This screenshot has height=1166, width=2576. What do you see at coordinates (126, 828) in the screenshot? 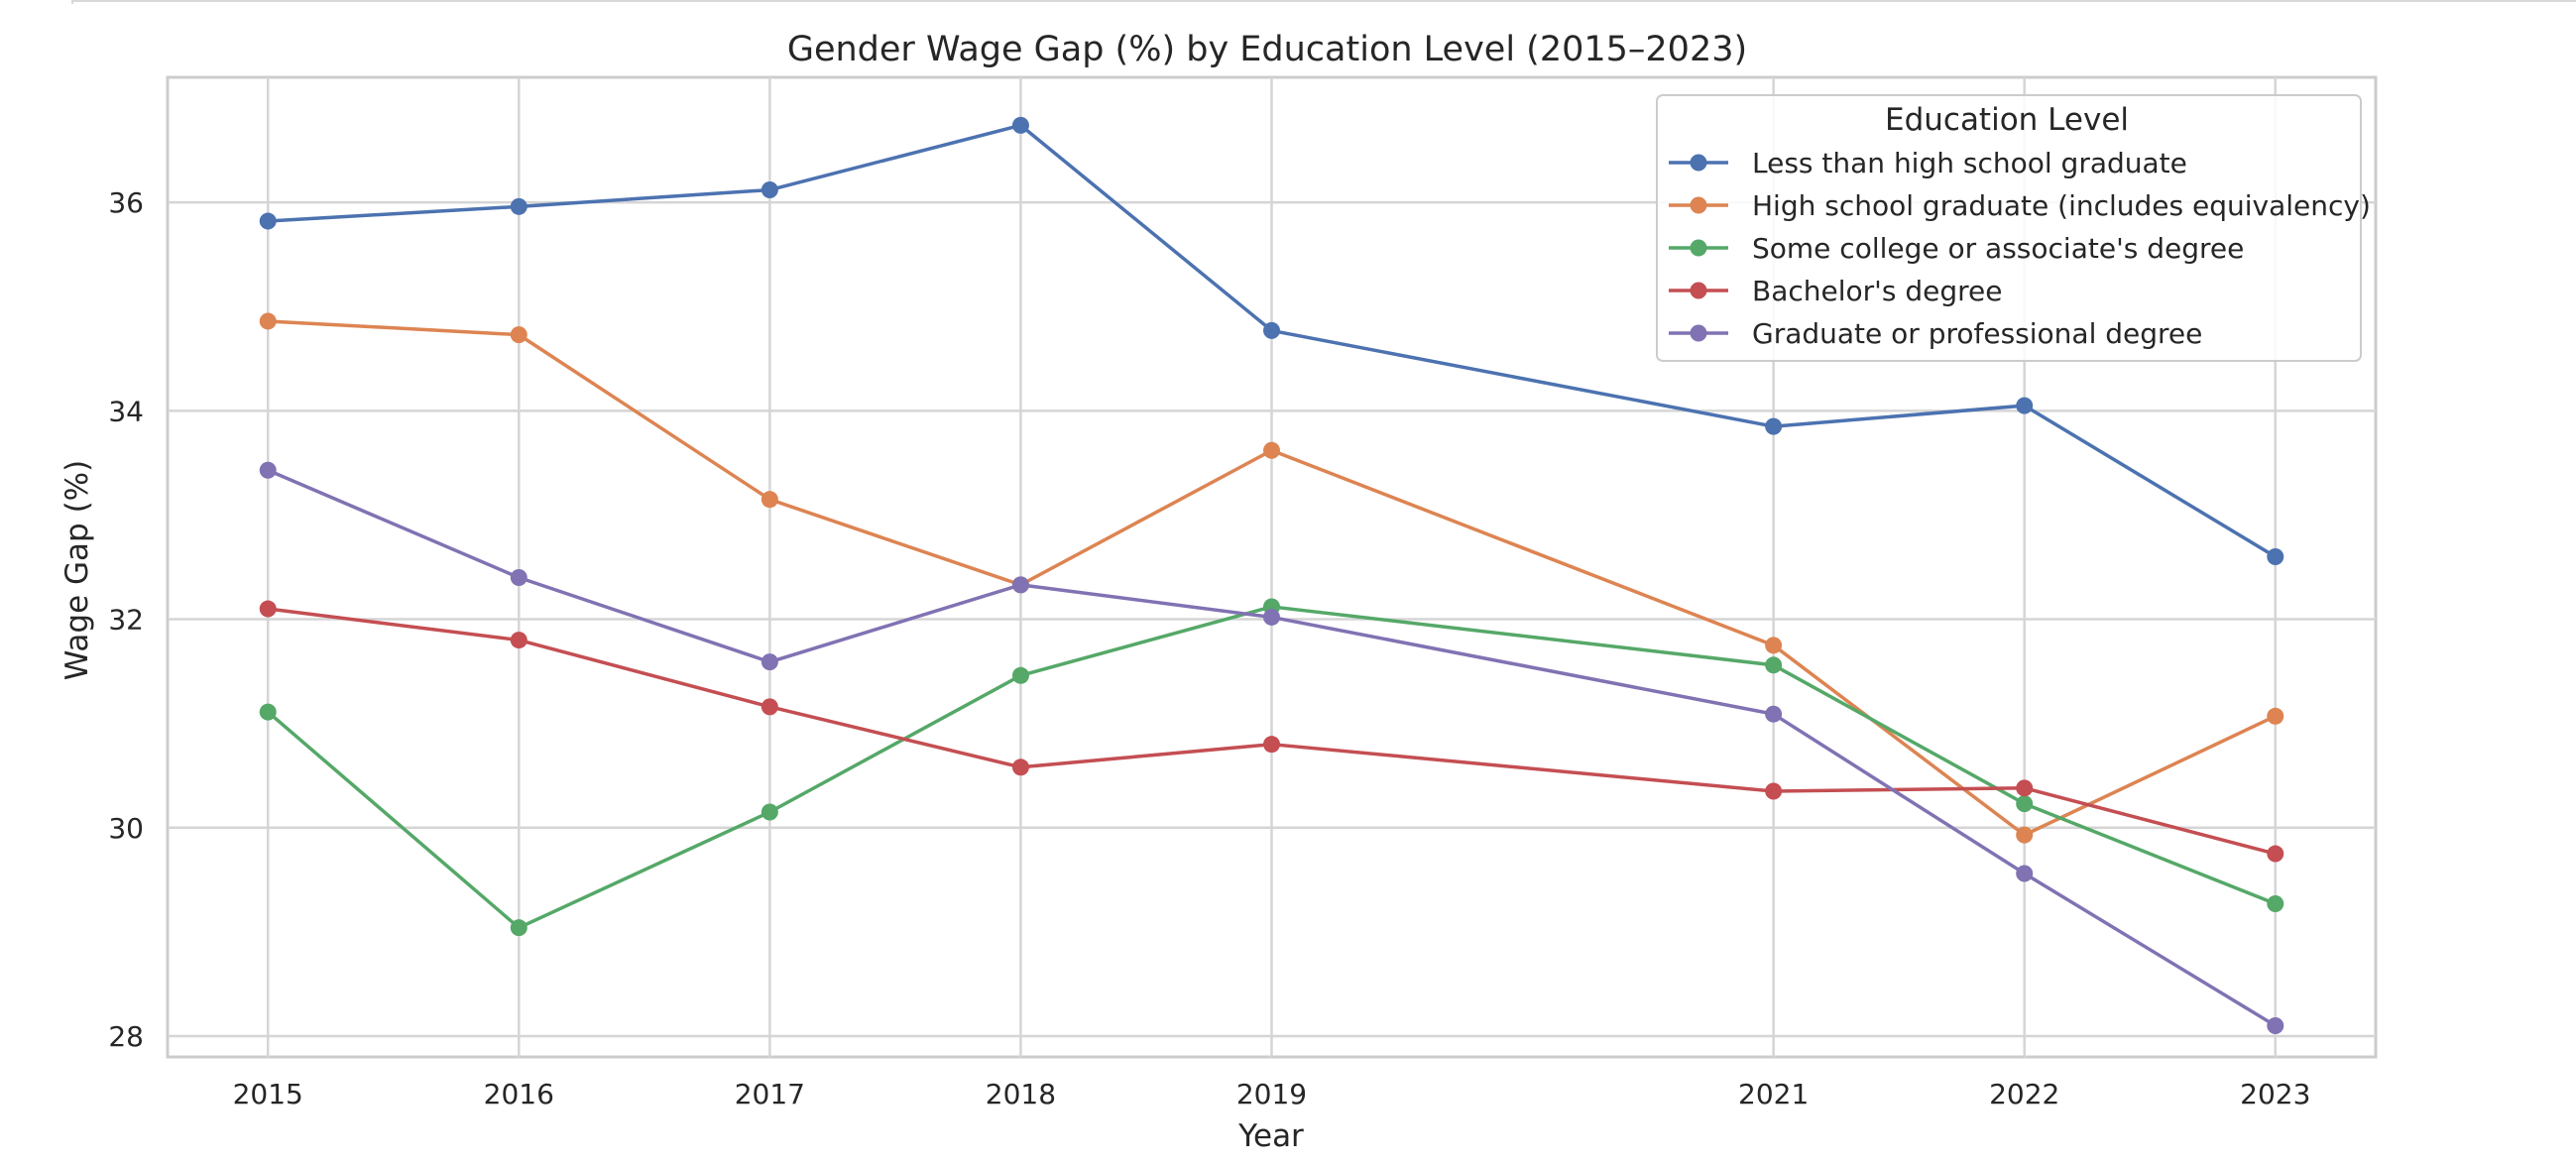
I see `y-tick-label: 30` at bounding box center [126, 828].